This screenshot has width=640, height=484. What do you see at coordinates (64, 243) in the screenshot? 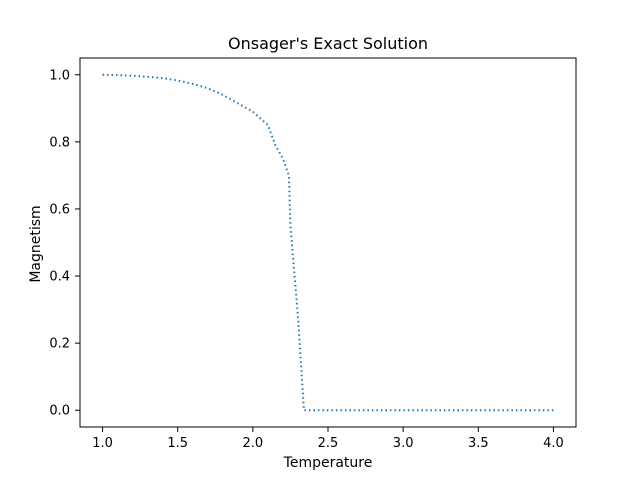
I see `y-axis: 0.0 0.2 0.4 0.6 0.8 1.0` at bounding box center [64, 243].